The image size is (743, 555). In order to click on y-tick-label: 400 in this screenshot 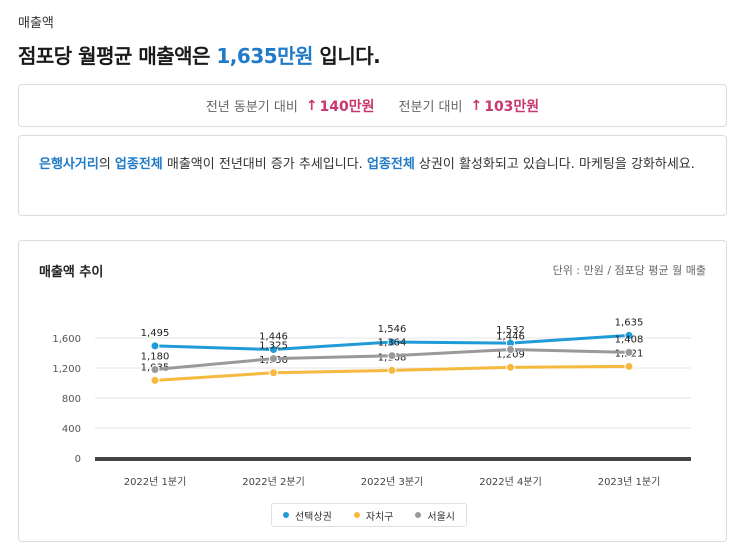, I will do `click(71, 429)`.